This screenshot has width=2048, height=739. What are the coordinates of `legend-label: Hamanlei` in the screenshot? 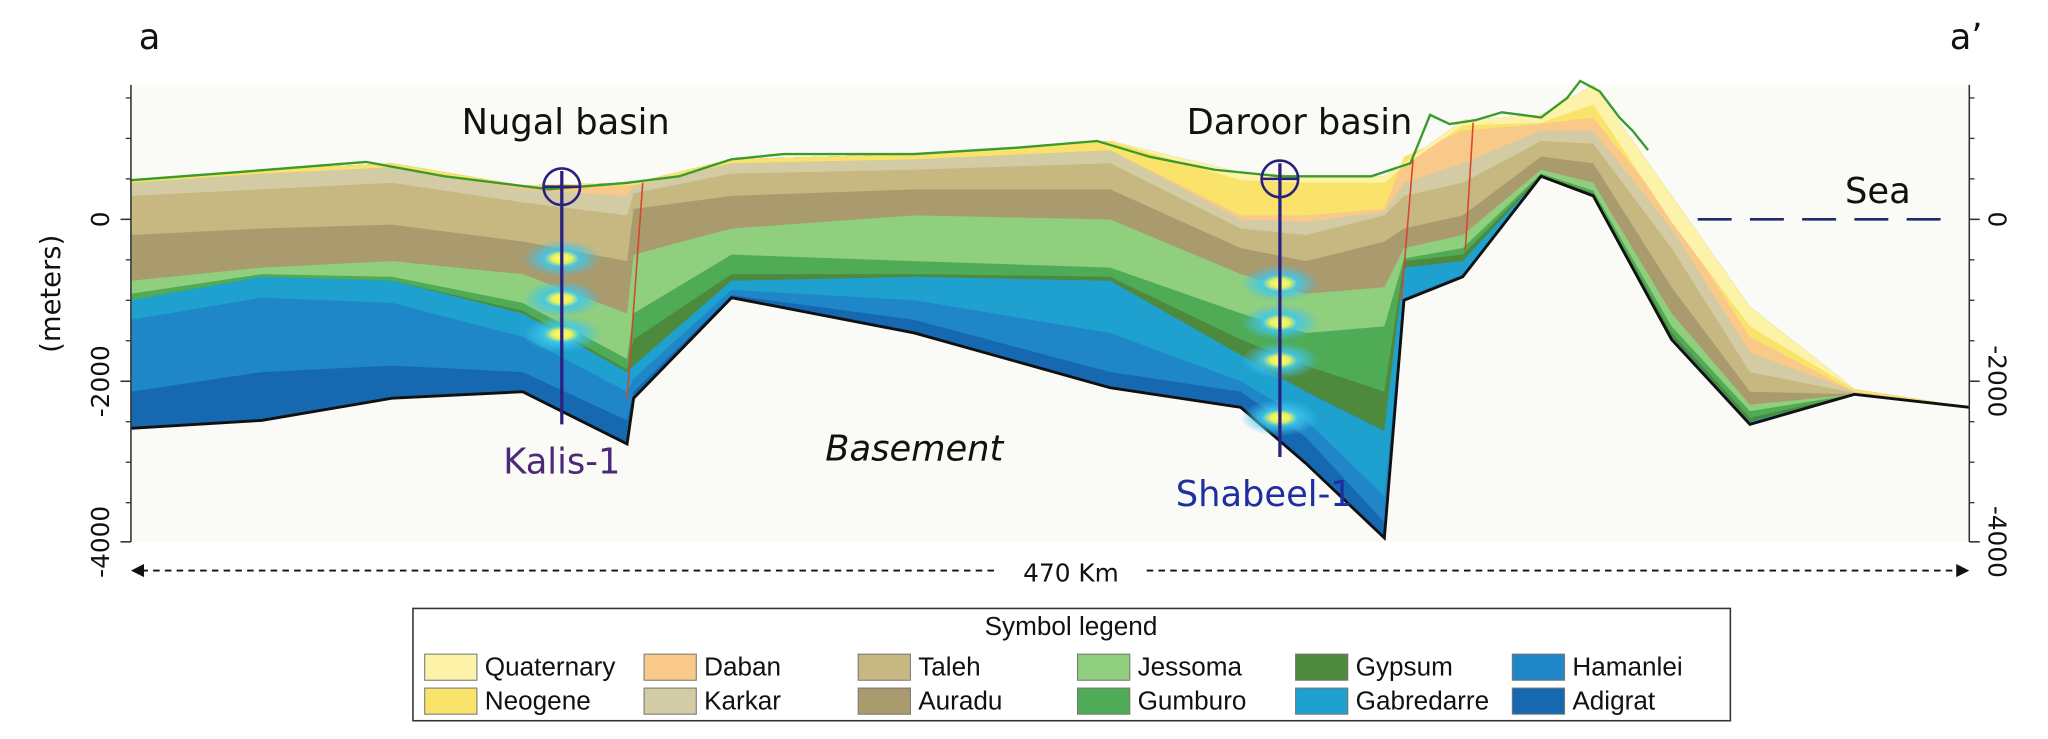 It's located at (1627, 666).